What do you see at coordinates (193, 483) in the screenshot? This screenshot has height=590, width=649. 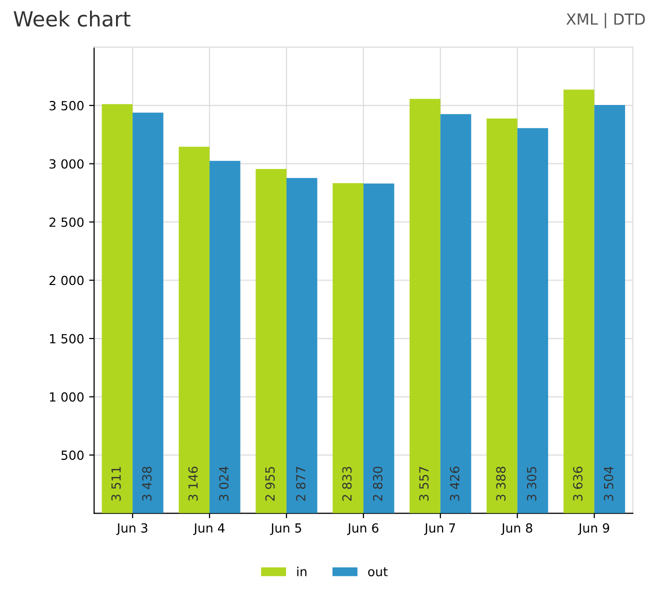 I see `data-label: 3 146` at bounding box center [193, 483].